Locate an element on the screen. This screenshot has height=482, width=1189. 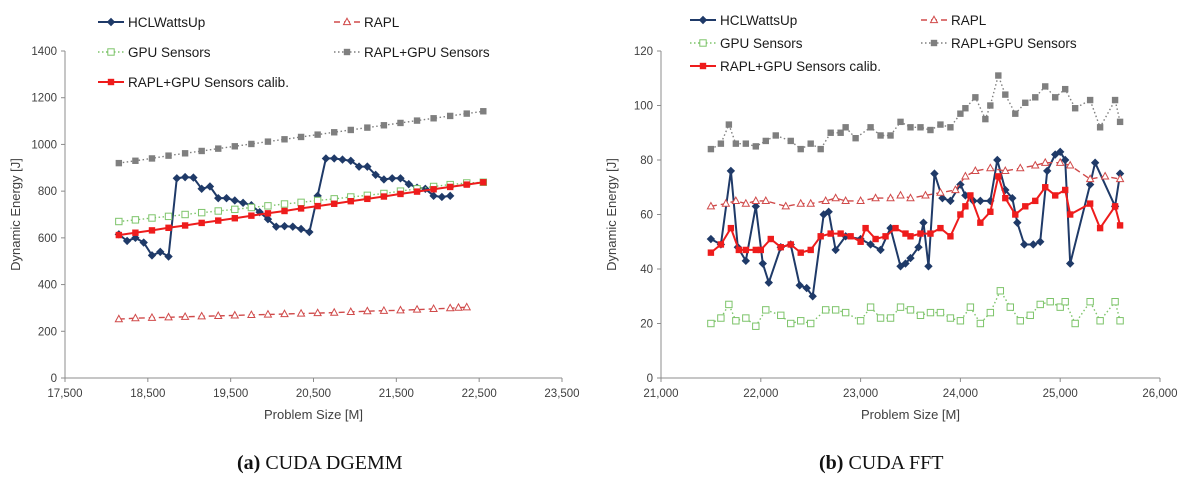
caption-b-text: CUDA FFT is located at coordinates (893, 463).